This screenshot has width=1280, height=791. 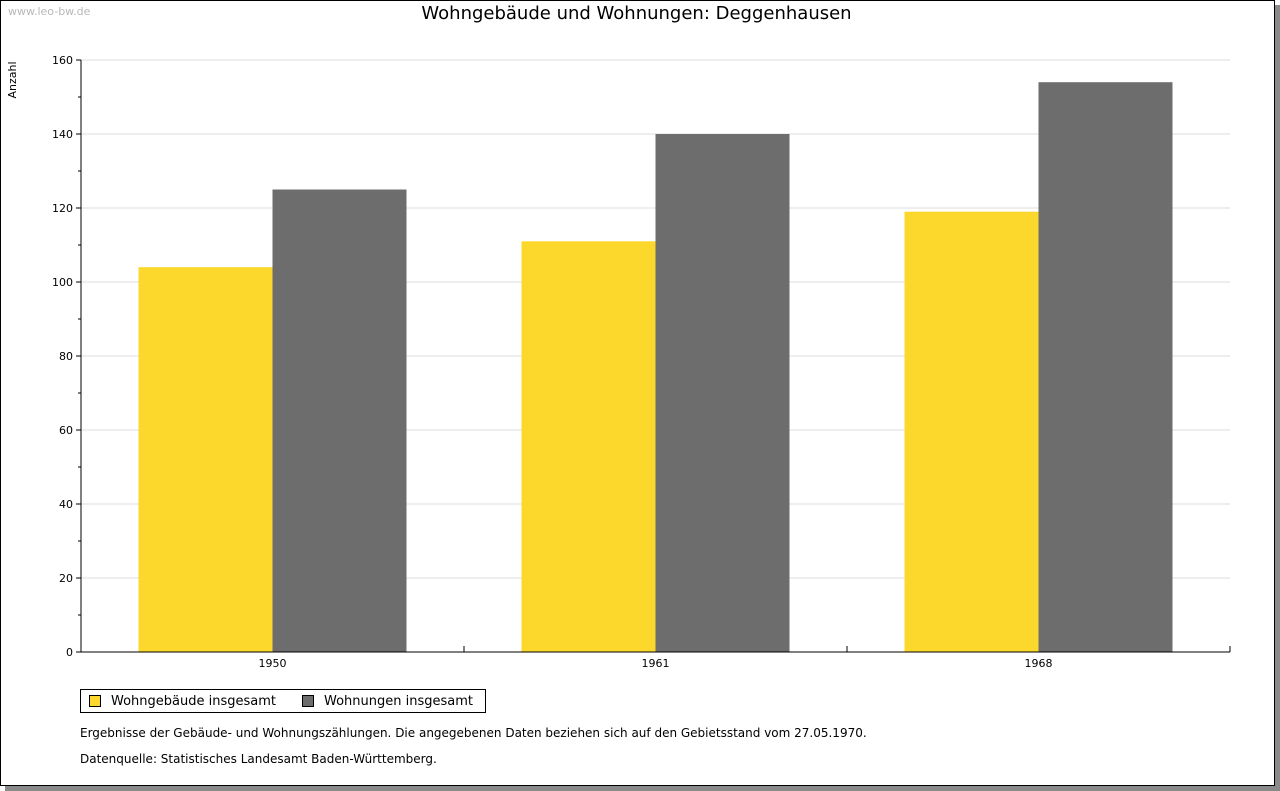 I want to click on bar-wohnungen-1968, so click(x=1105, y=367).